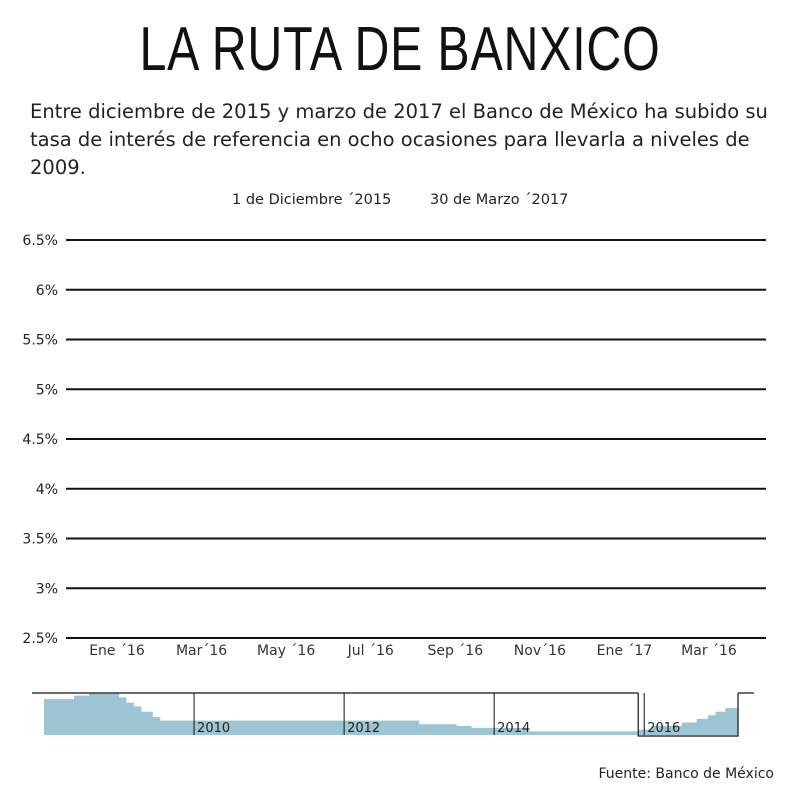  What do you see at coordinates (688, 715) in the screenshot?
I see `overview-selection-box` at bounding box center [688, 715].